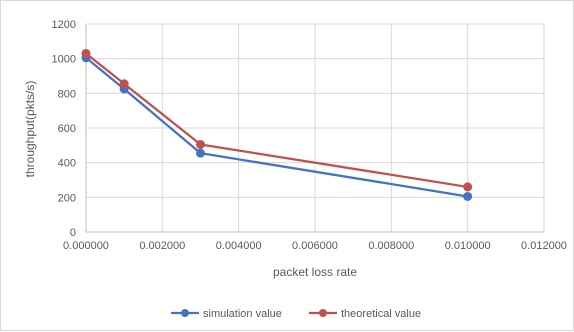 This screenshot has width=574, height=332. I want to click on x-axis-title: packet loss rate, so click(315, 272).